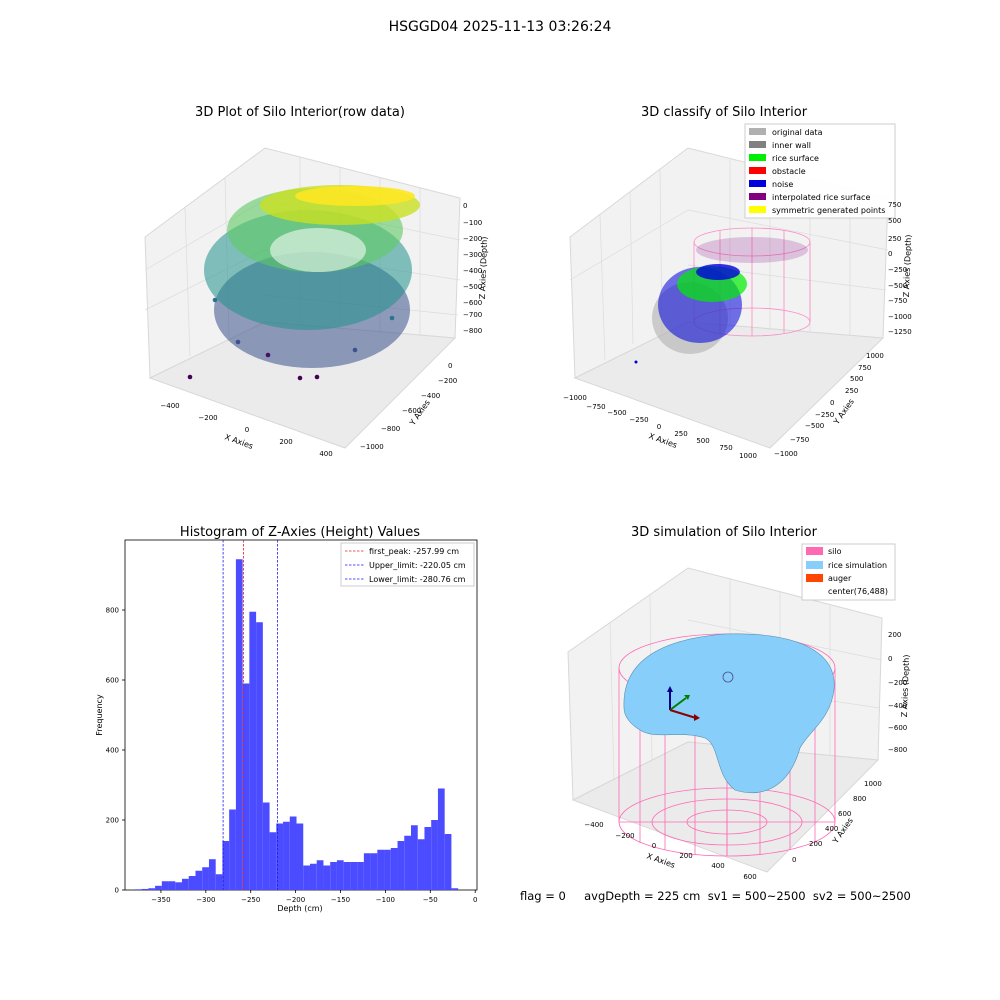 This screenshot has height=1000, width=1000. I want to click on classify-3d-ztick: 250, so click(894, 239).